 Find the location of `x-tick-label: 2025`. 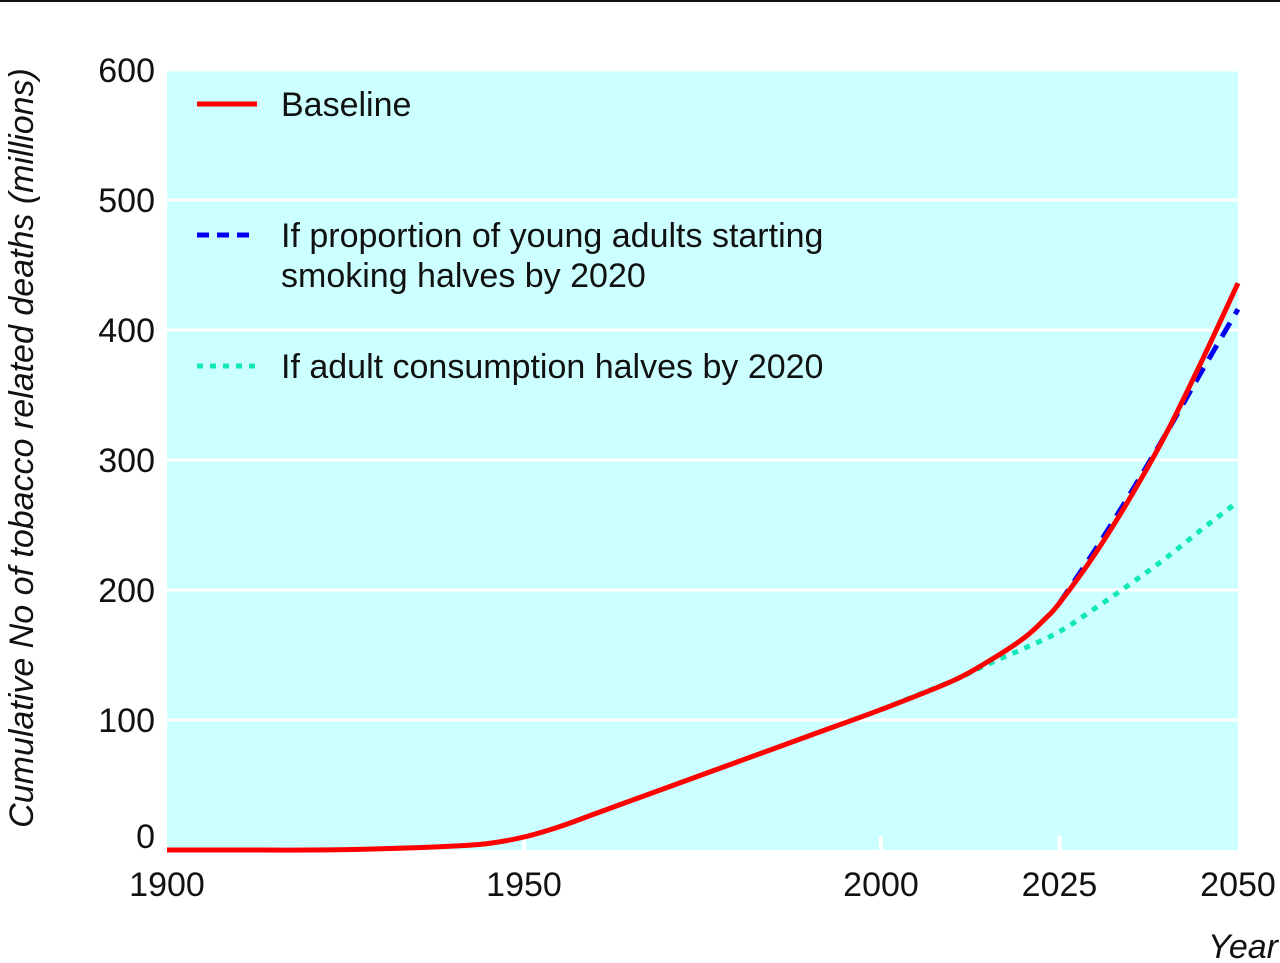

x-tick-label: 2025 is located at coordinates (1060, 885).